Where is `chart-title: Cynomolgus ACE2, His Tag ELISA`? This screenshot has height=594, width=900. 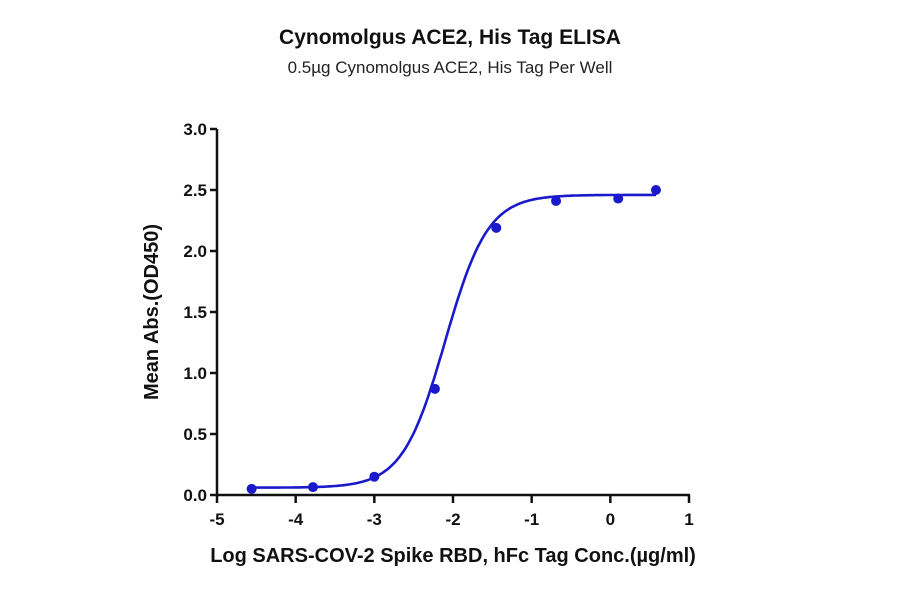
chart-title: Cynomolgus ACE2, His Tag ELISA is located at coordinates (450, 37).